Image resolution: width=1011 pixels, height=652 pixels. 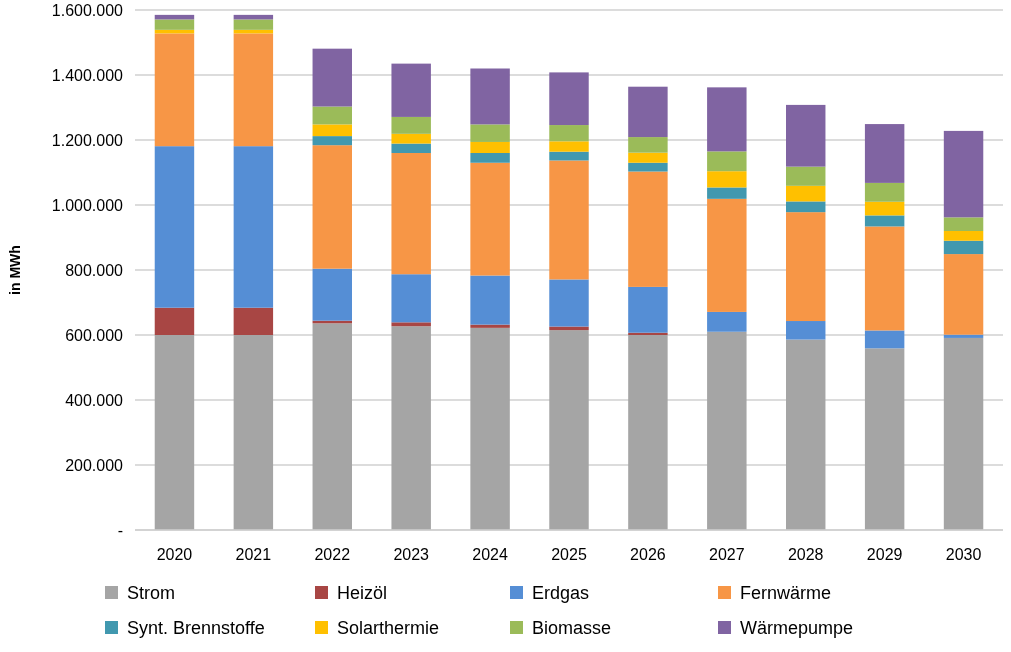 What do you see at coordinates (805, 554) in the screenshot?
I see `x-tick-label: 2028` at bounding box center [805, 554].